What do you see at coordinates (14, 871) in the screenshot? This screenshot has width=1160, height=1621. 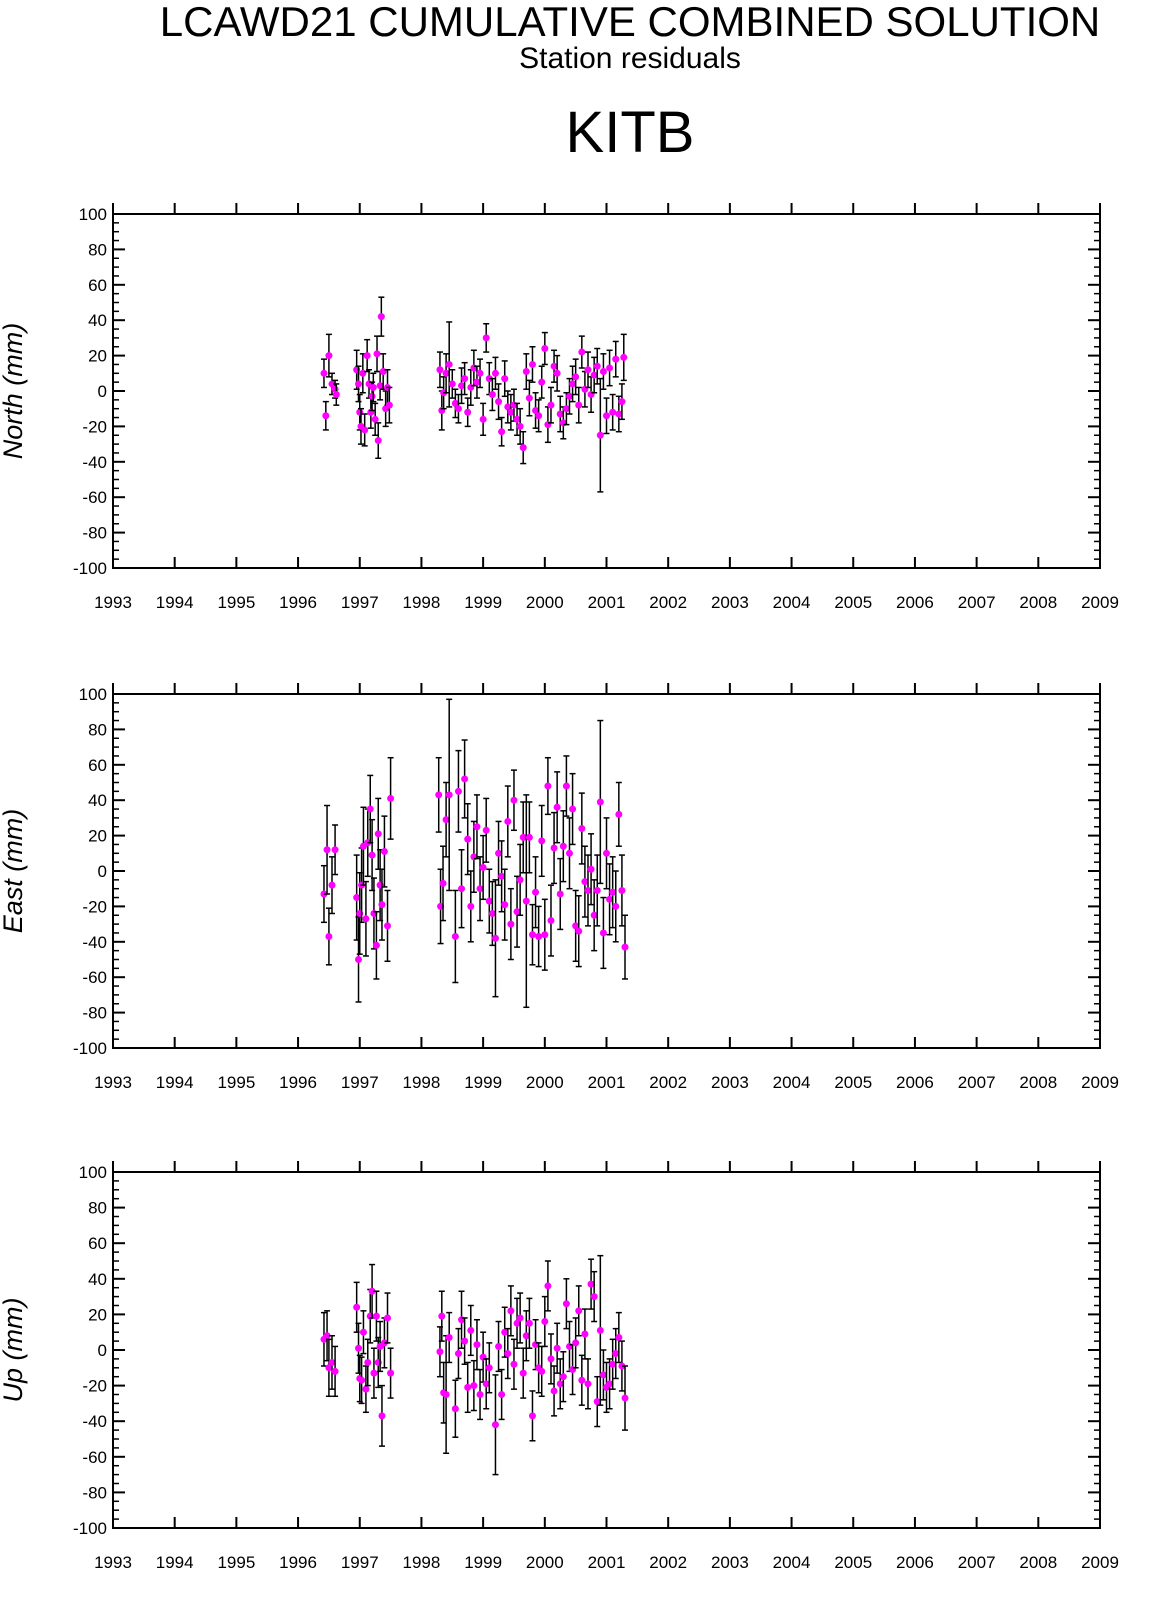 I see `y-axis-label: East (mm)` at bounding box center [14, 871].